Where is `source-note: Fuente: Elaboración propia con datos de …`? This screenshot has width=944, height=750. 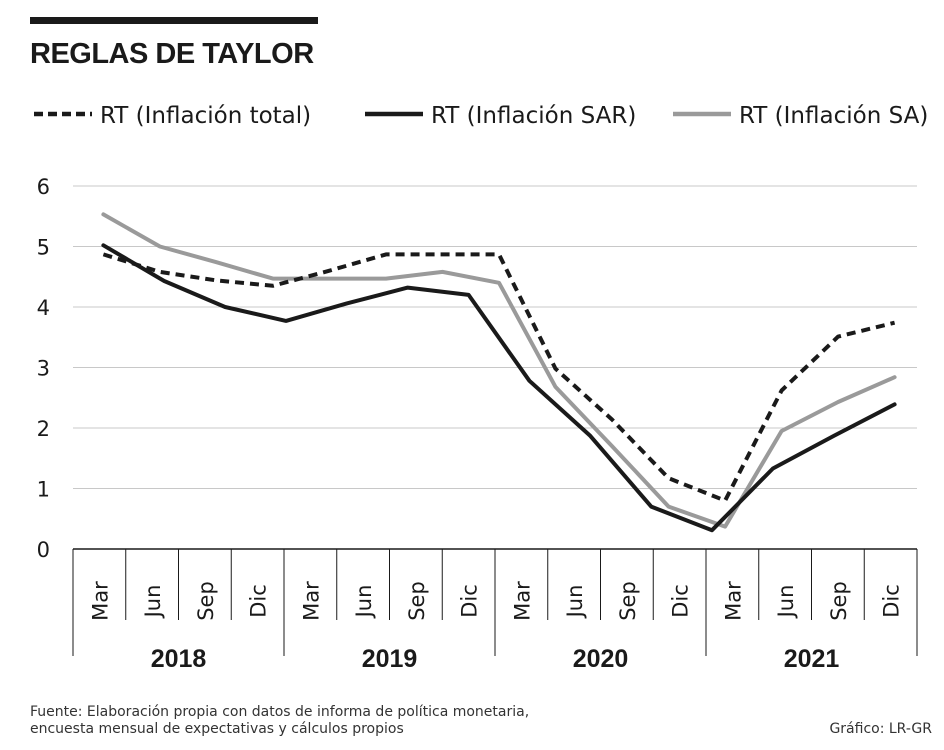
source-note: Fuente: Elaboración propia con datos de … is located at coordinates (279, 721).